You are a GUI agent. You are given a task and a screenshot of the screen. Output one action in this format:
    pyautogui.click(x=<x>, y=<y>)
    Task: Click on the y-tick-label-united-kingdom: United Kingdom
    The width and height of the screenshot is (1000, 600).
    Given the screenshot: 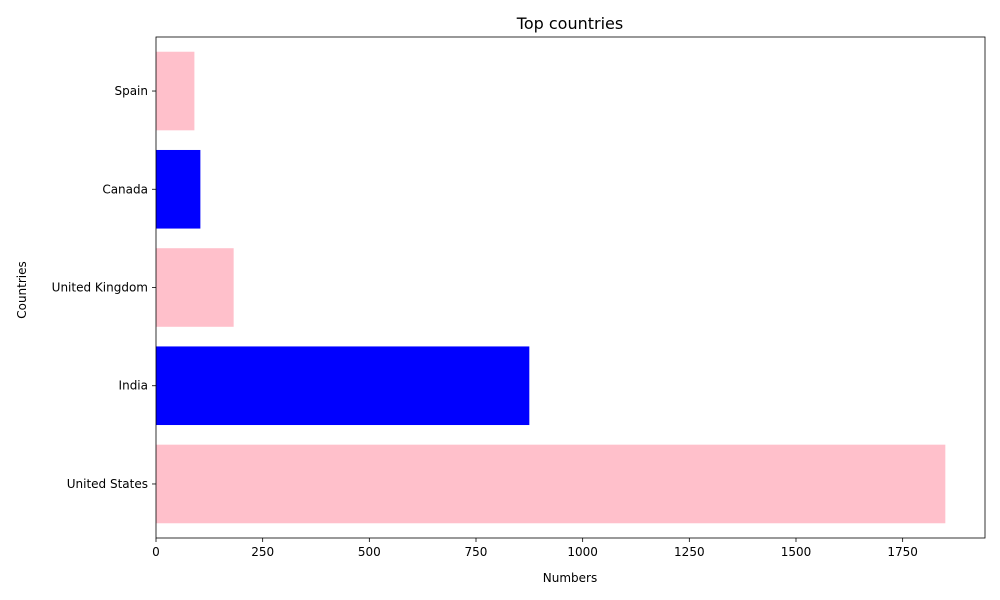 What is the action you would take?
    pyautogui.click(x=100, y=288)
    